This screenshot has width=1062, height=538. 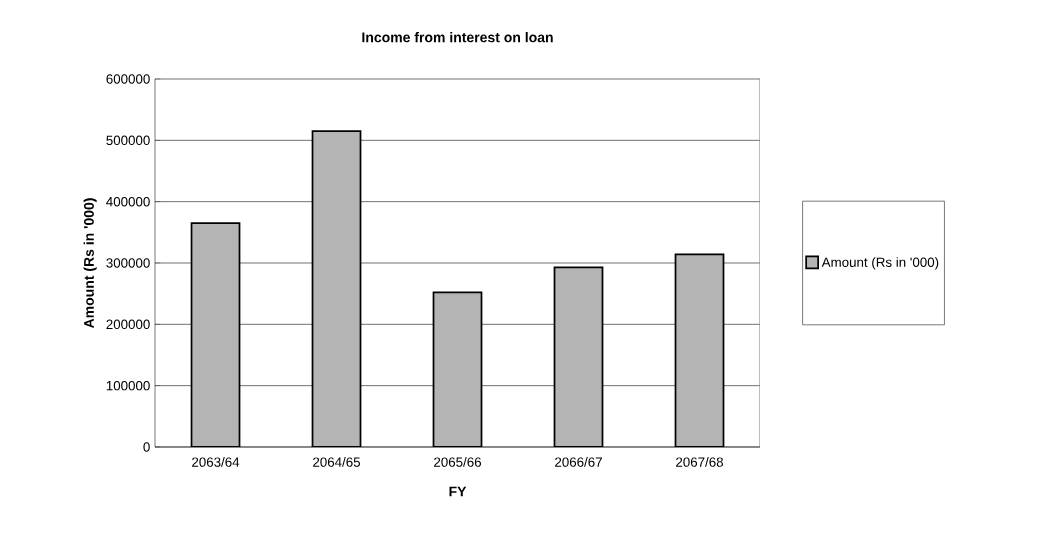 I want to click on chart-title: Income from interest on loan, so click(x=457, y=37).